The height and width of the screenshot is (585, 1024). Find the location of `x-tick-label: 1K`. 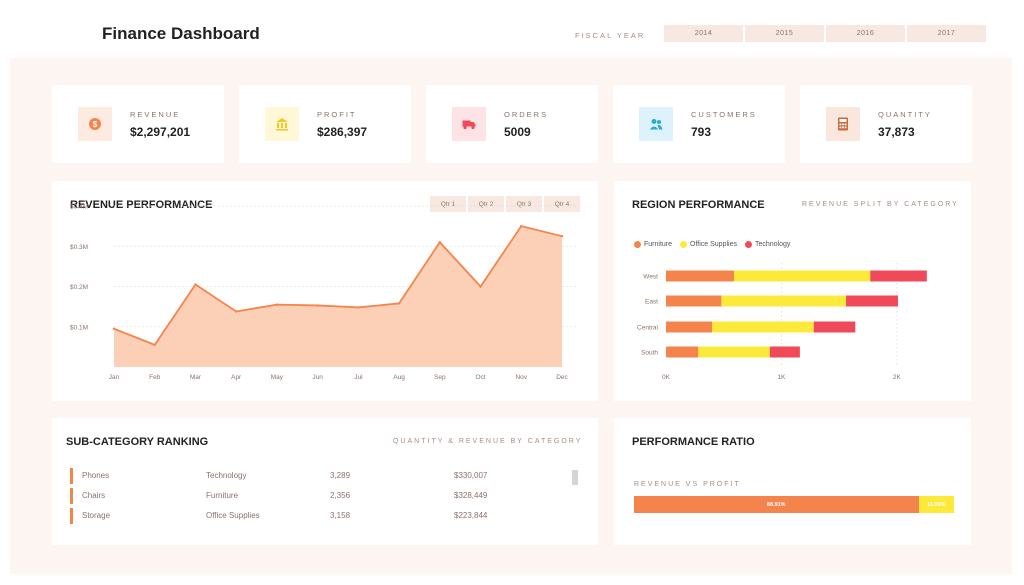

x-tick-label: 1K is located at coordinates (781, 377).